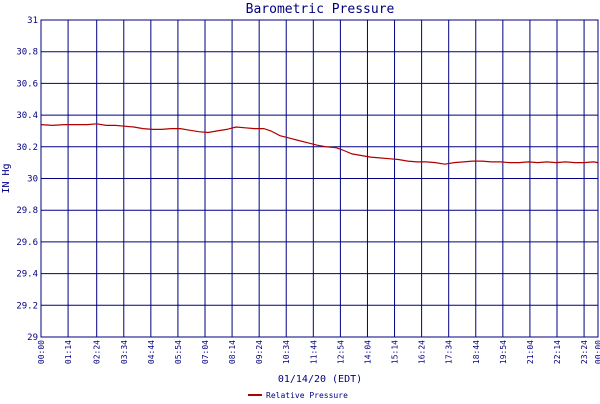 The width and height of the screenshot is (600, 404). What do you see at coordinates (319, 144) in the screenshot?
I see `series-line-relative-pressure` at bounding box center [319, 144].